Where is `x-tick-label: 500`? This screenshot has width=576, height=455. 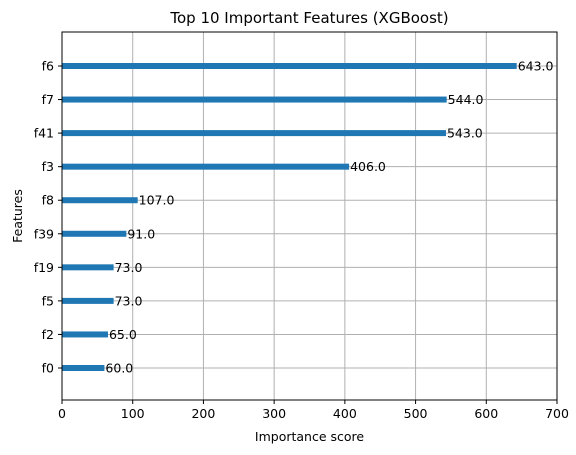
x-tick-label: 500 is located at coordinates (416, 413).